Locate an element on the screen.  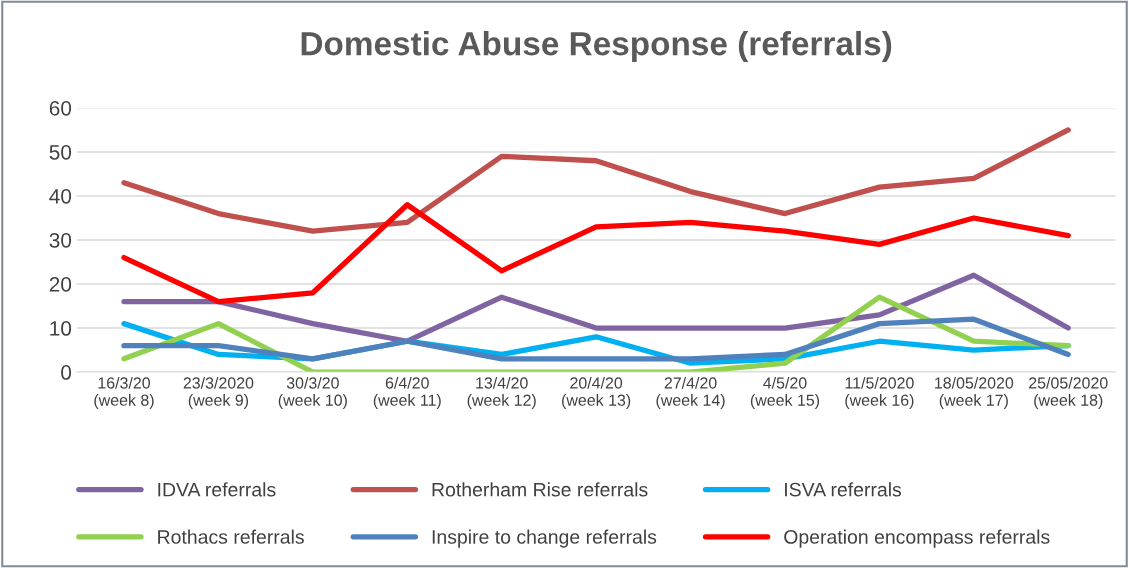
legend-label: Inspire to change referrals is located at coordinates (544, 538).